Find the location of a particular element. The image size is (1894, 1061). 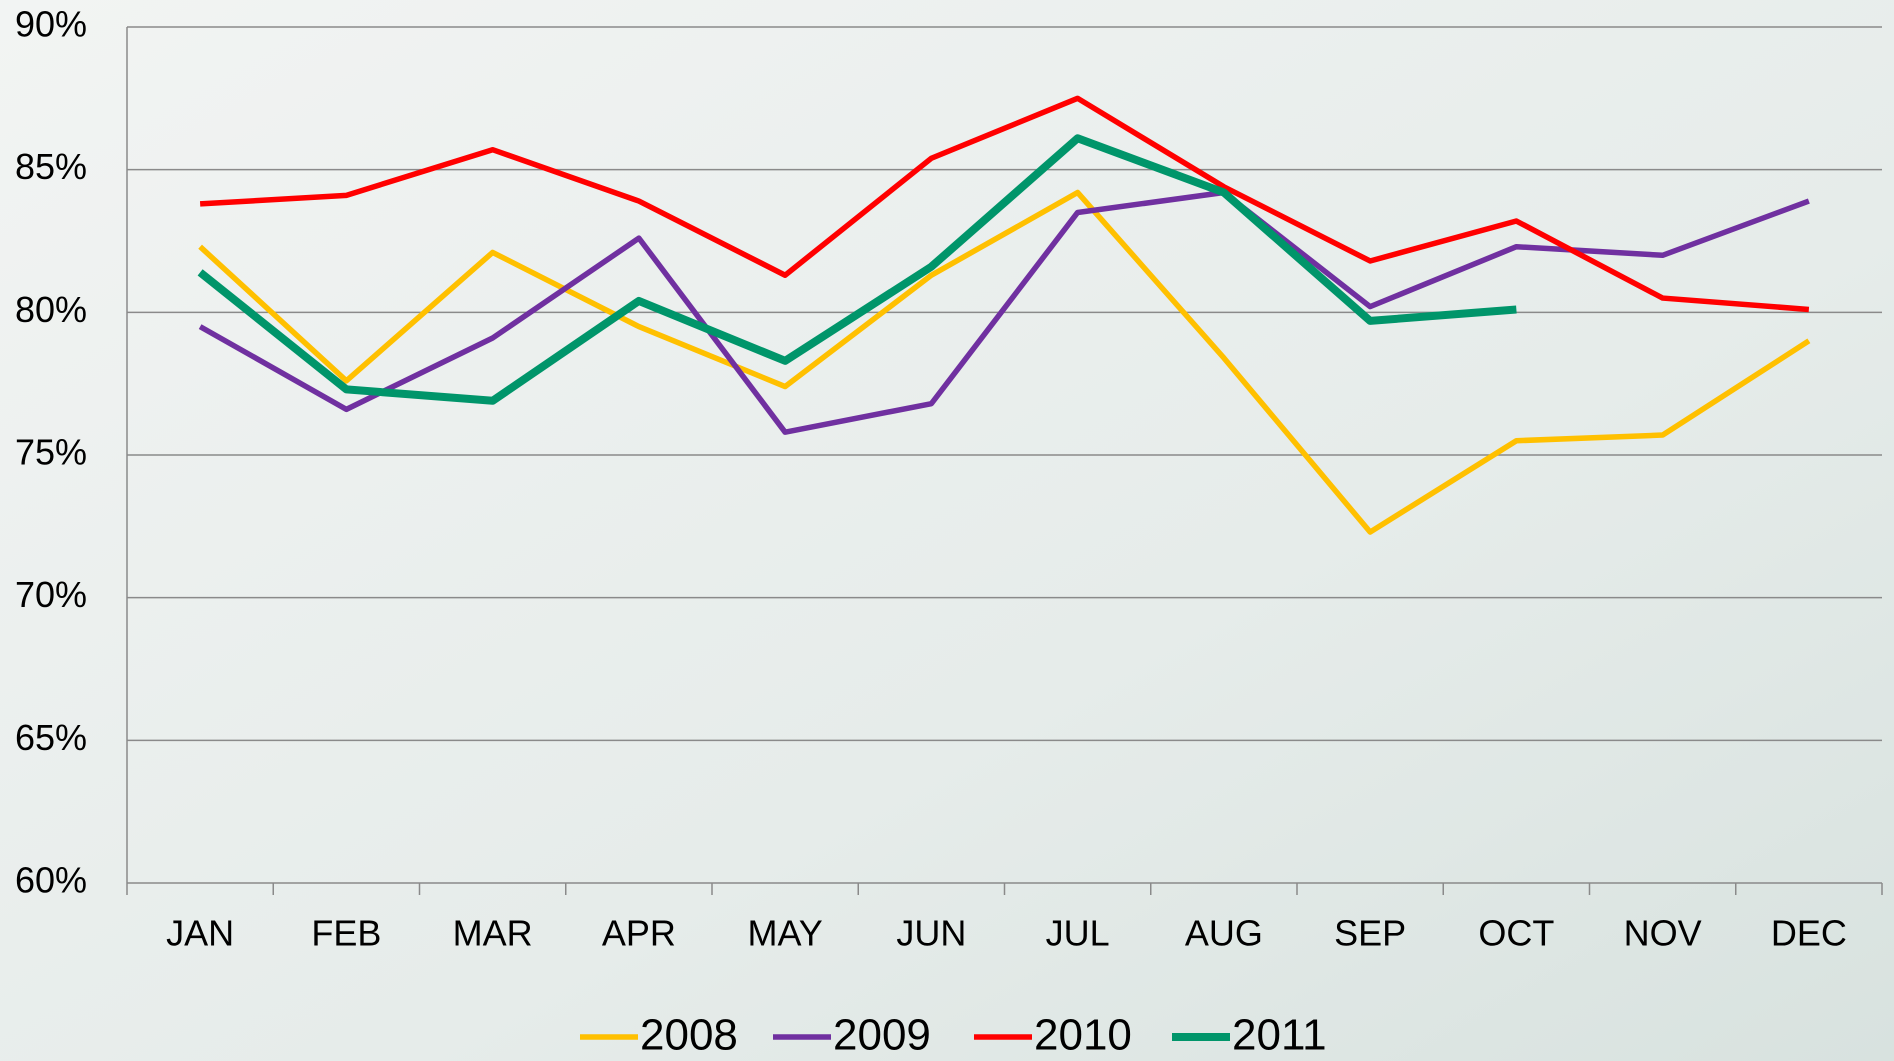

x-tick-label: NOV is located at coordinates (1663, 933).